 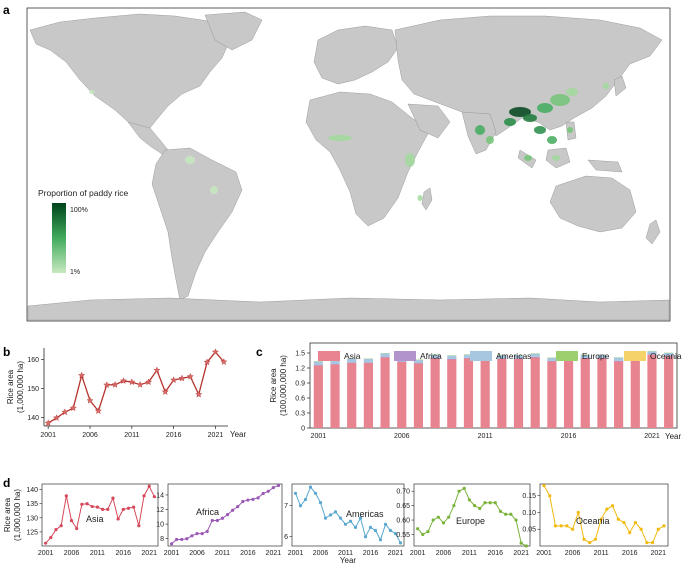 What do you see at coordinates (6, 10) in the screenshot?
I see `panel-label-a: a` at bounding box center [6, 10].